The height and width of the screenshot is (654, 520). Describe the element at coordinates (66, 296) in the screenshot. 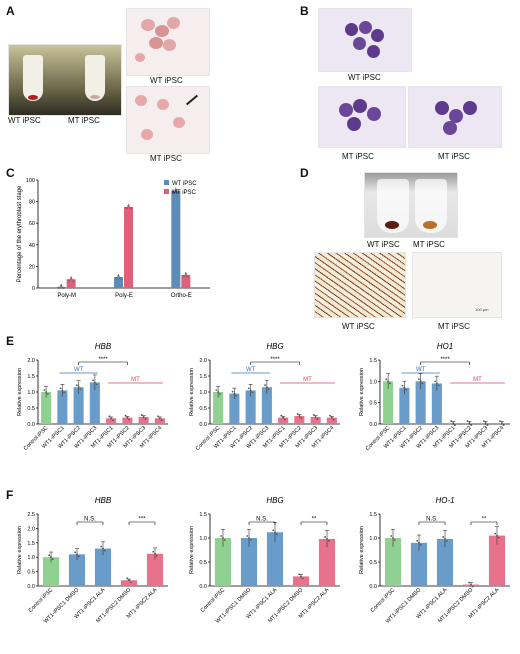

I see `x-tick-label: Poly-M` at that location.